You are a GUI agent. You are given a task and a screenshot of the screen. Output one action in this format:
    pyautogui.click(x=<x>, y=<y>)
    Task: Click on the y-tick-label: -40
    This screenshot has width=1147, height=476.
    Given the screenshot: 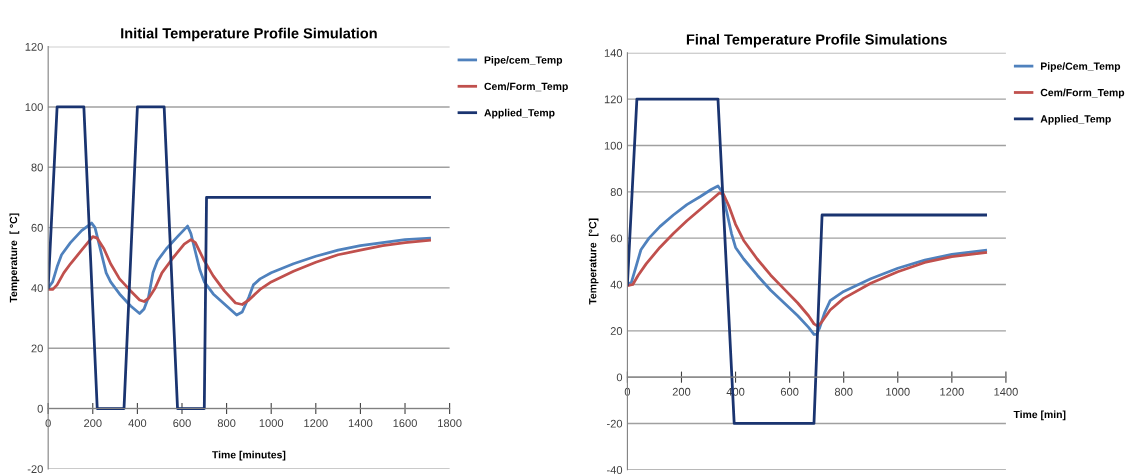 What is the action you would take?
    pyautogui.click(x=614, y=470)
    